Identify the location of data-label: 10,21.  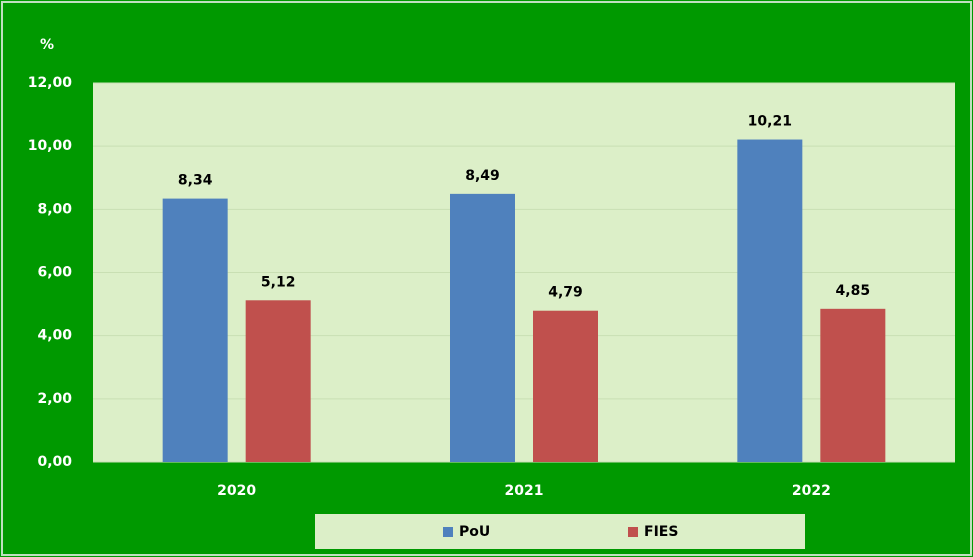
(770, 122).